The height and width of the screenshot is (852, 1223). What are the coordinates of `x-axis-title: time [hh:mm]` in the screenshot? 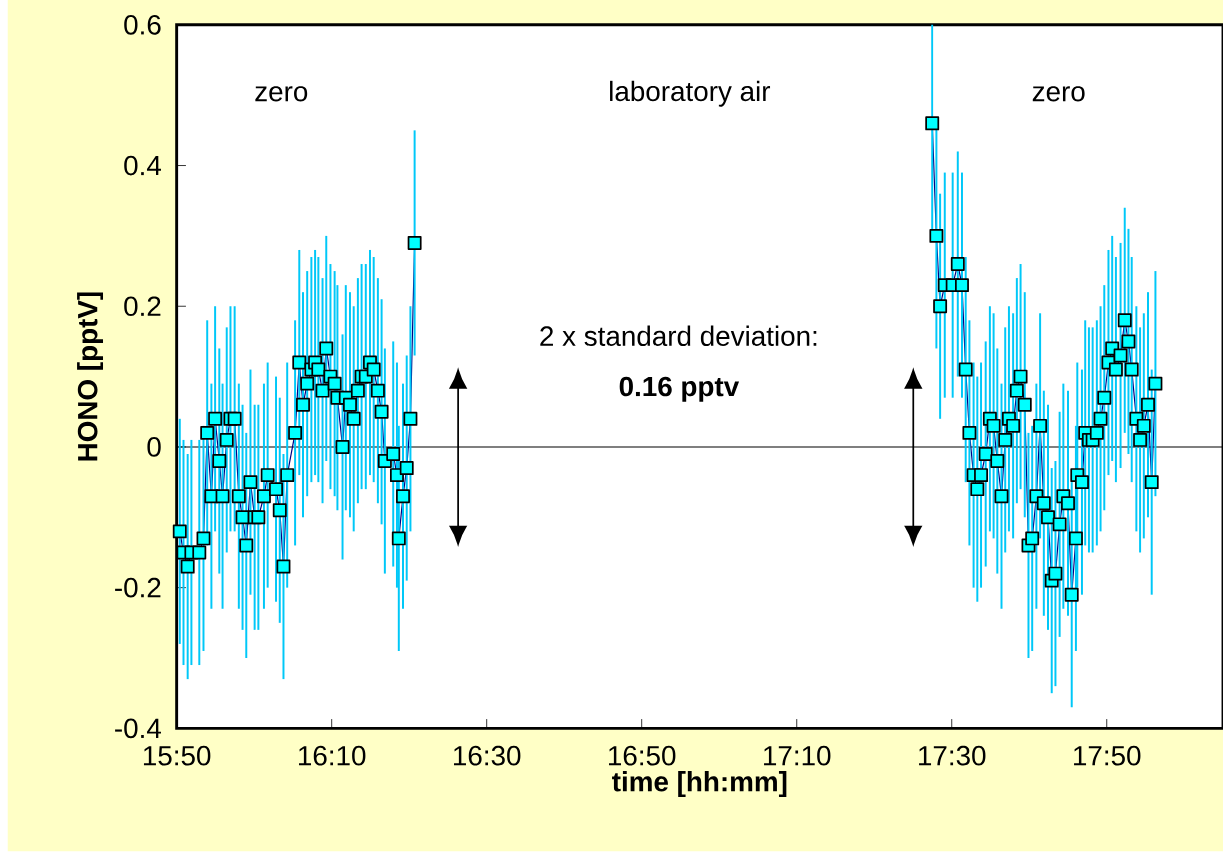 It's located at (699, 784).